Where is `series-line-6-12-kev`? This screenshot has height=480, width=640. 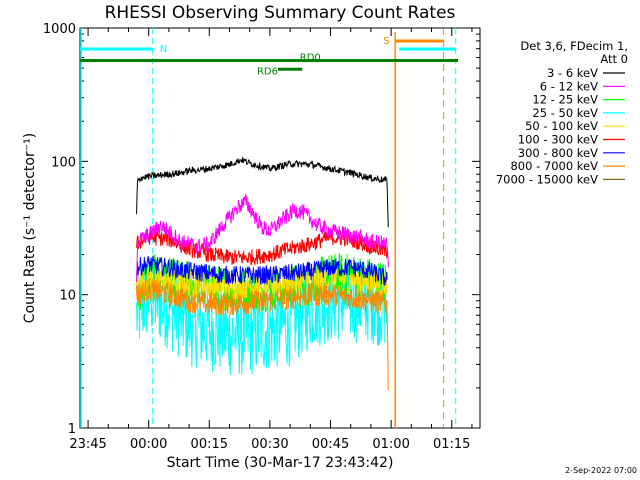 series-line-6-12-kev is located at coordinates (262, 238).